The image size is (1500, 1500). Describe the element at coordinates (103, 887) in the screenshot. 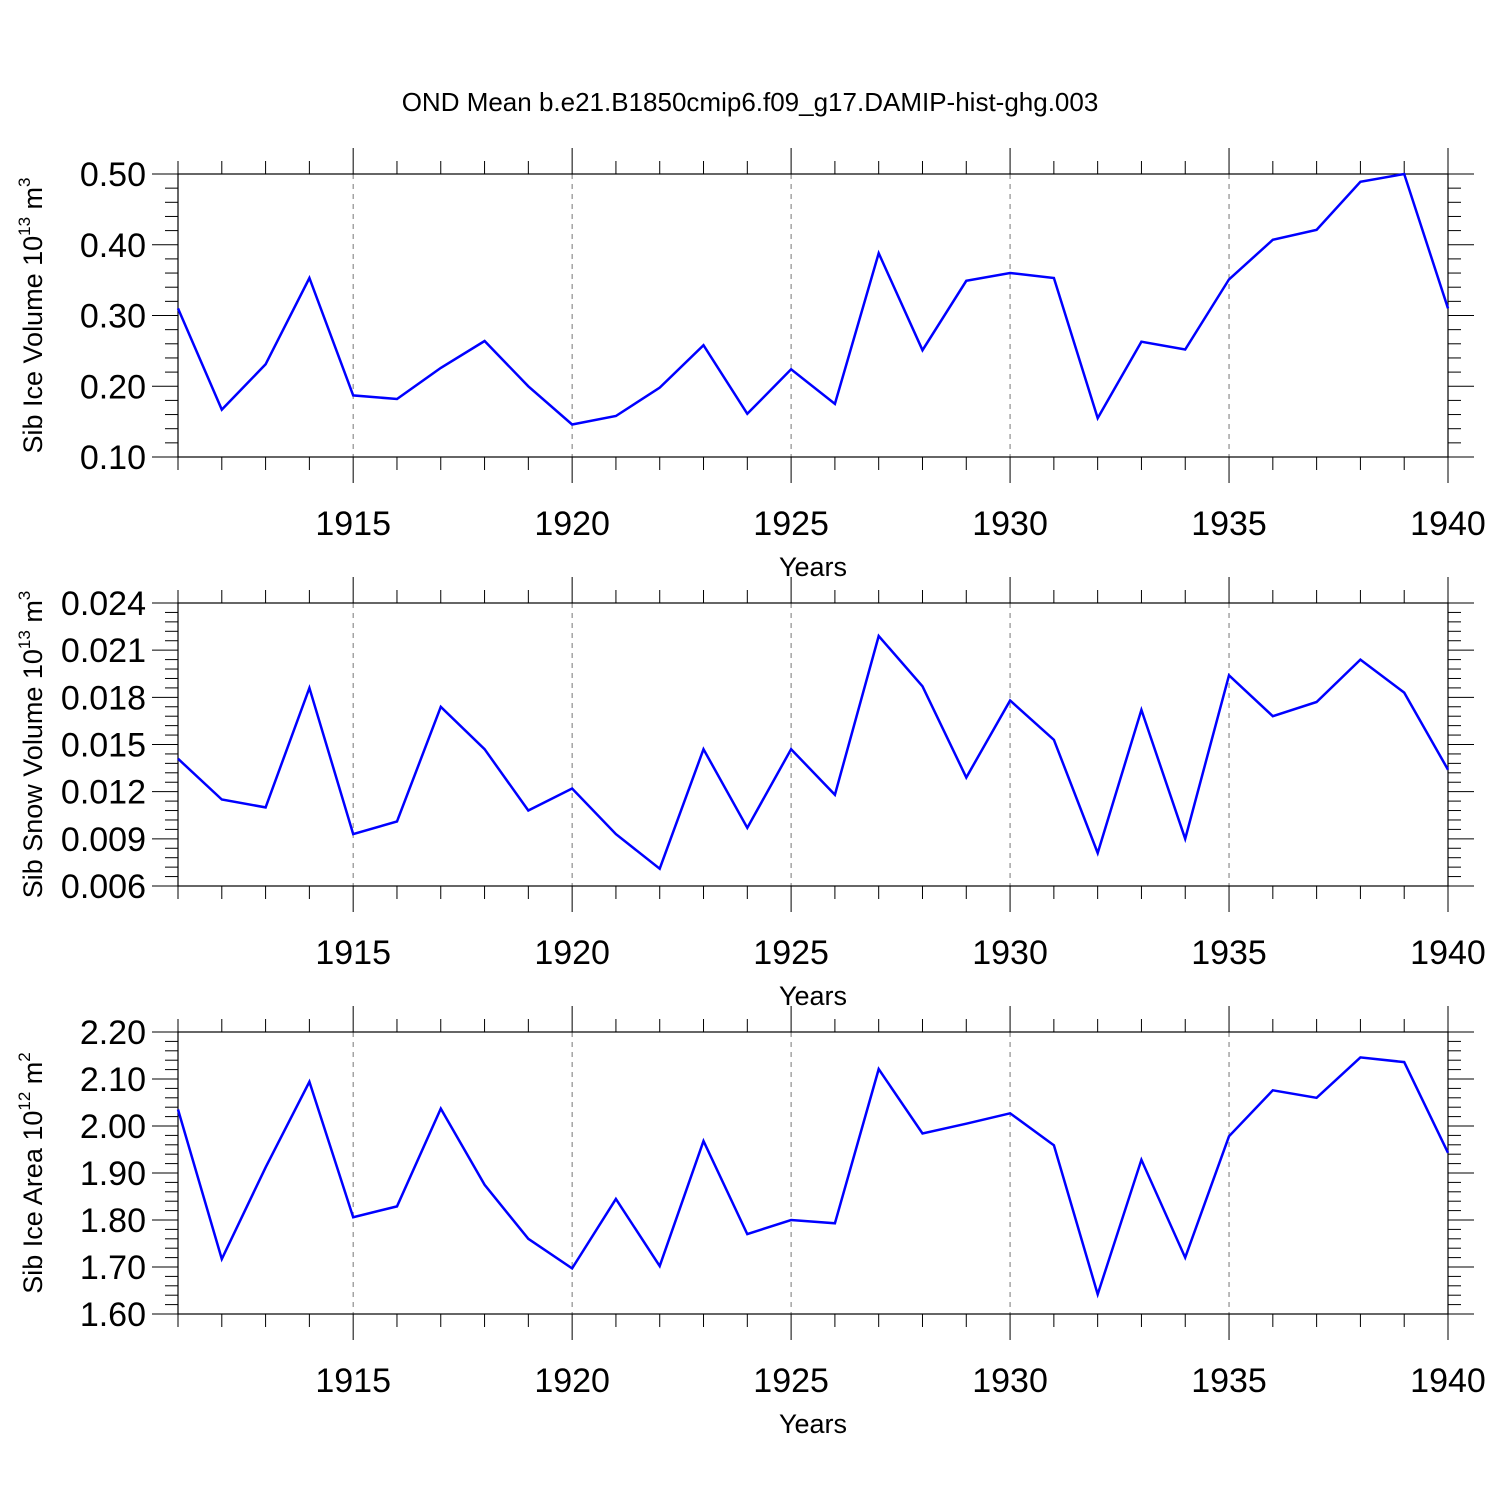

I see `y-tick-label: 0.006` at that location.